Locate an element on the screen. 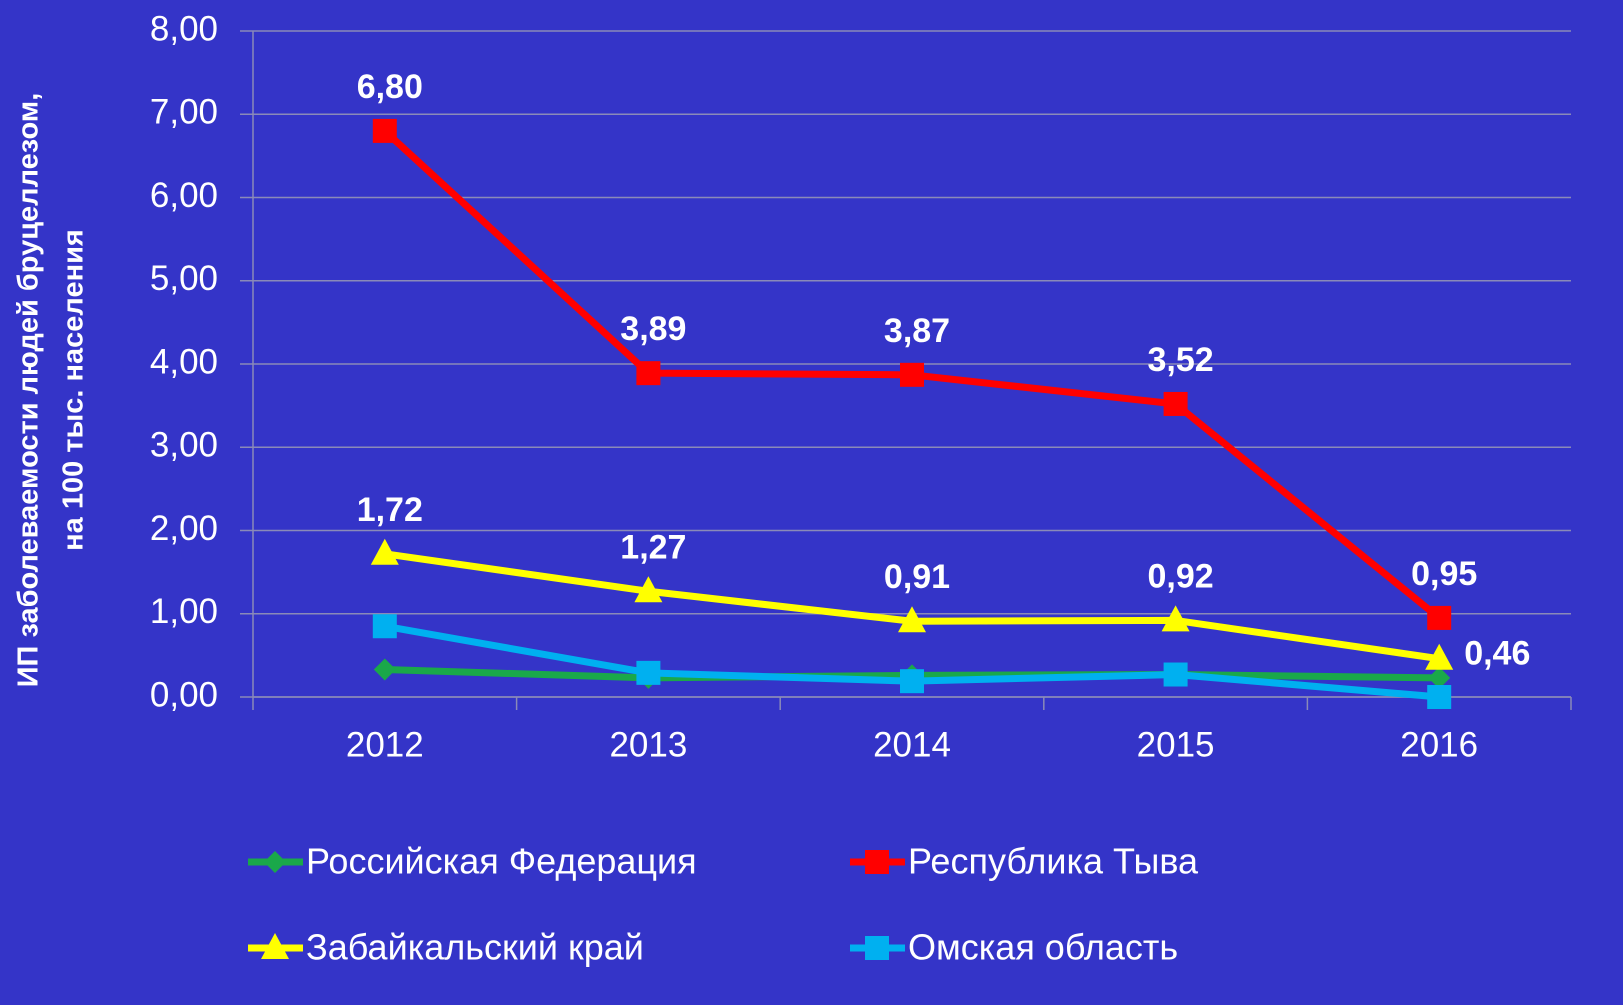 The image size is (1623, 1005). y-tick-label: 0,00 is located at coordinates (184, 694).